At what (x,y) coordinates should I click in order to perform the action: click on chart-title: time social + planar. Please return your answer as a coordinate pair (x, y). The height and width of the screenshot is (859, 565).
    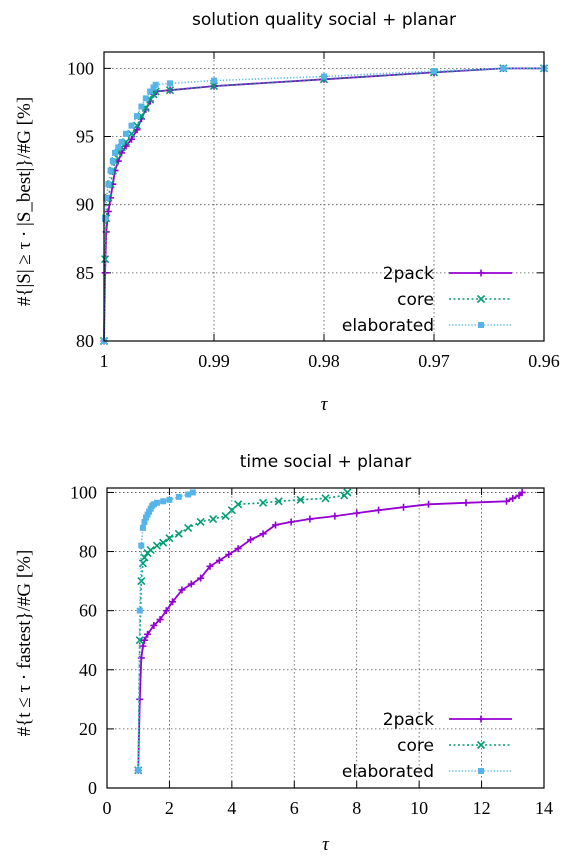
    Looking at the image, I should click on (325, 462).